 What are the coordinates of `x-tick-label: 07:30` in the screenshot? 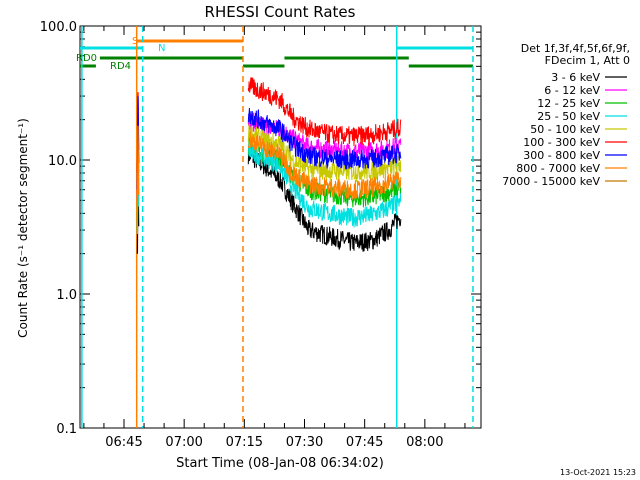 It's located at (304, 442).